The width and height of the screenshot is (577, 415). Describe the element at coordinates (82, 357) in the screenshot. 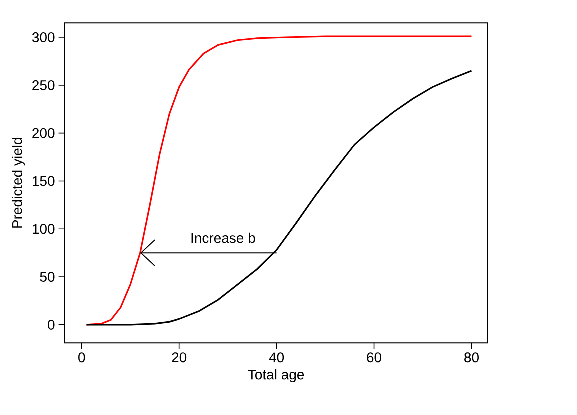

I see `x-tick-label: 0` at that location.